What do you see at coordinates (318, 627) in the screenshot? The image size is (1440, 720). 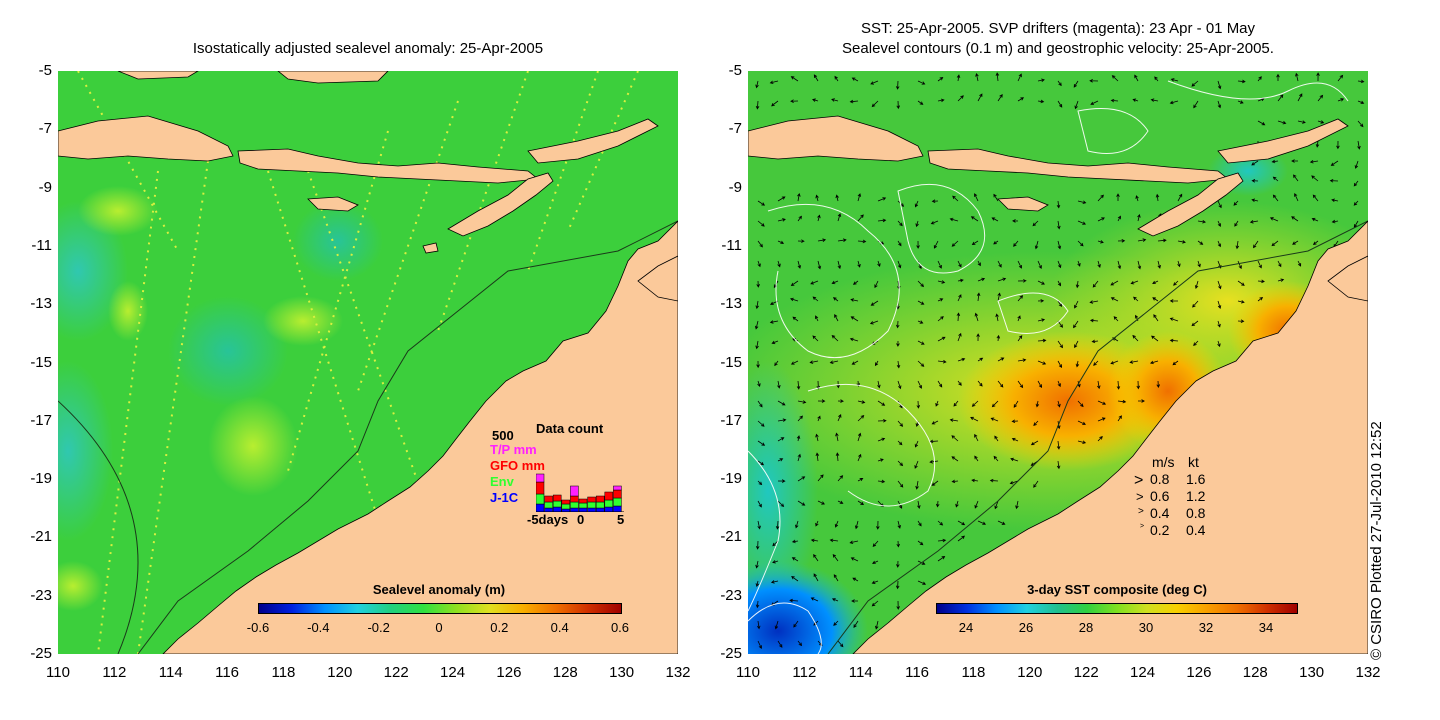 I see `colorbar-tick-label: -0.4` at bounding box center [318, 627].